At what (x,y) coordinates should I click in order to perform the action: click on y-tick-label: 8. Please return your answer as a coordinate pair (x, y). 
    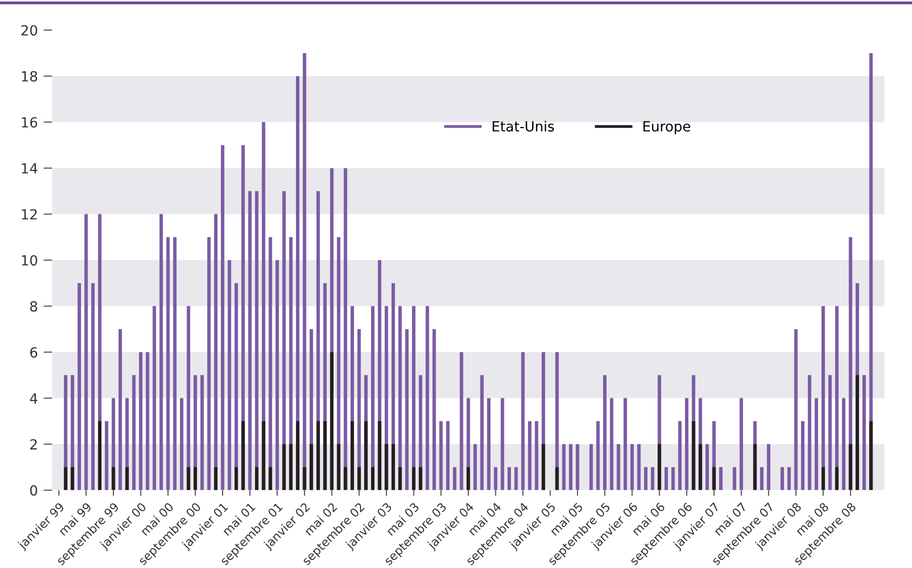
    Looking at the image, I should click on (34, 306).